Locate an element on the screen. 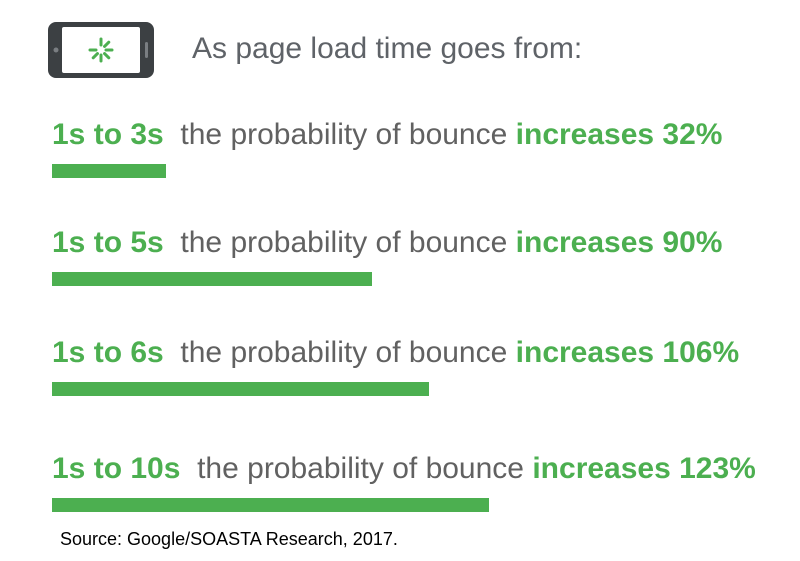  range-label: 1s to 5s is located at coordinates (108, 242).